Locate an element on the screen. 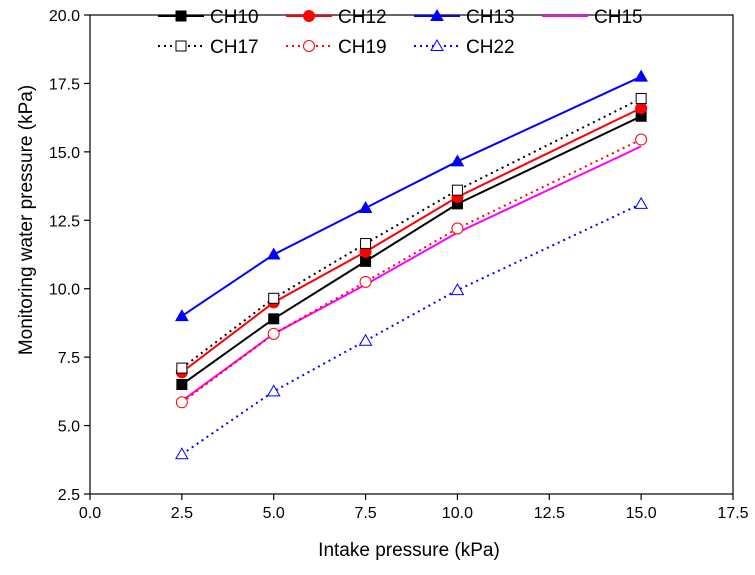 This screenshot has width=755, height=575. y-tick-label: 20.0 is located at coordinates (64, 16).